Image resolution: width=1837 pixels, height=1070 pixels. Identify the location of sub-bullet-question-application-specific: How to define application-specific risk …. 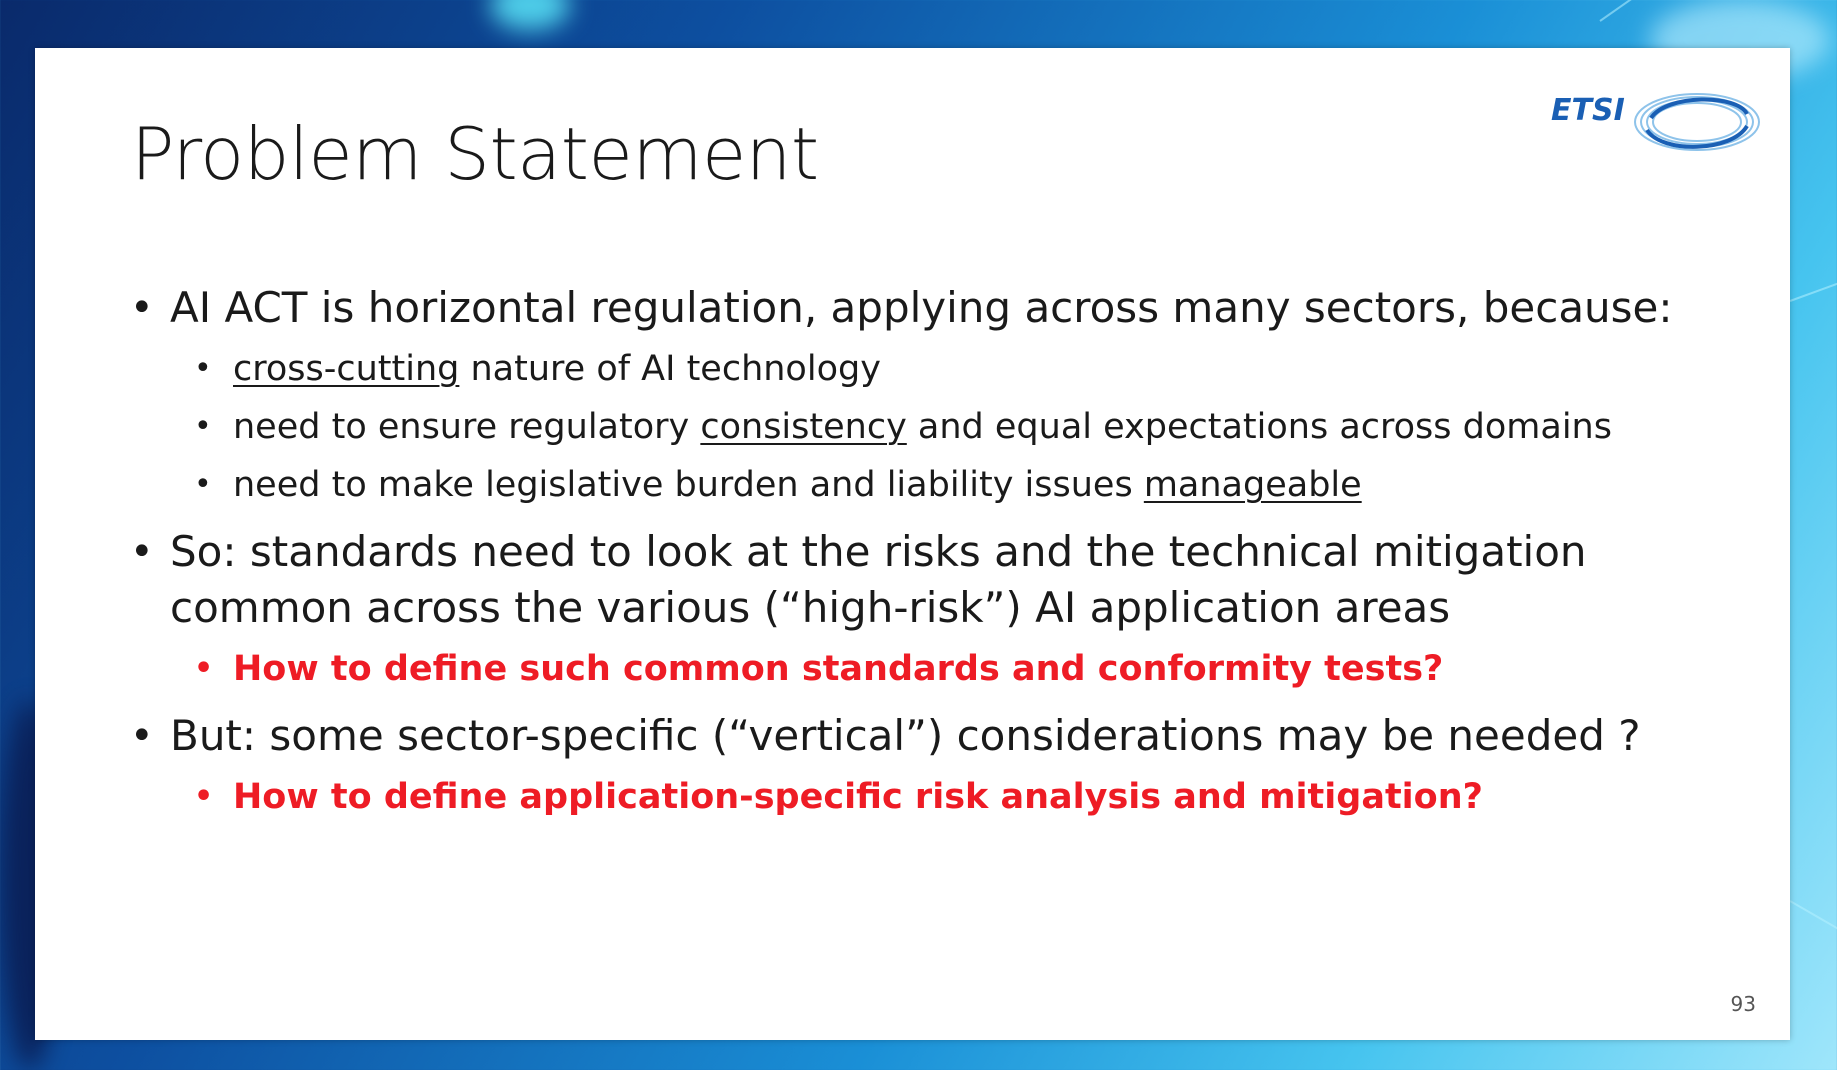
(971, 797).